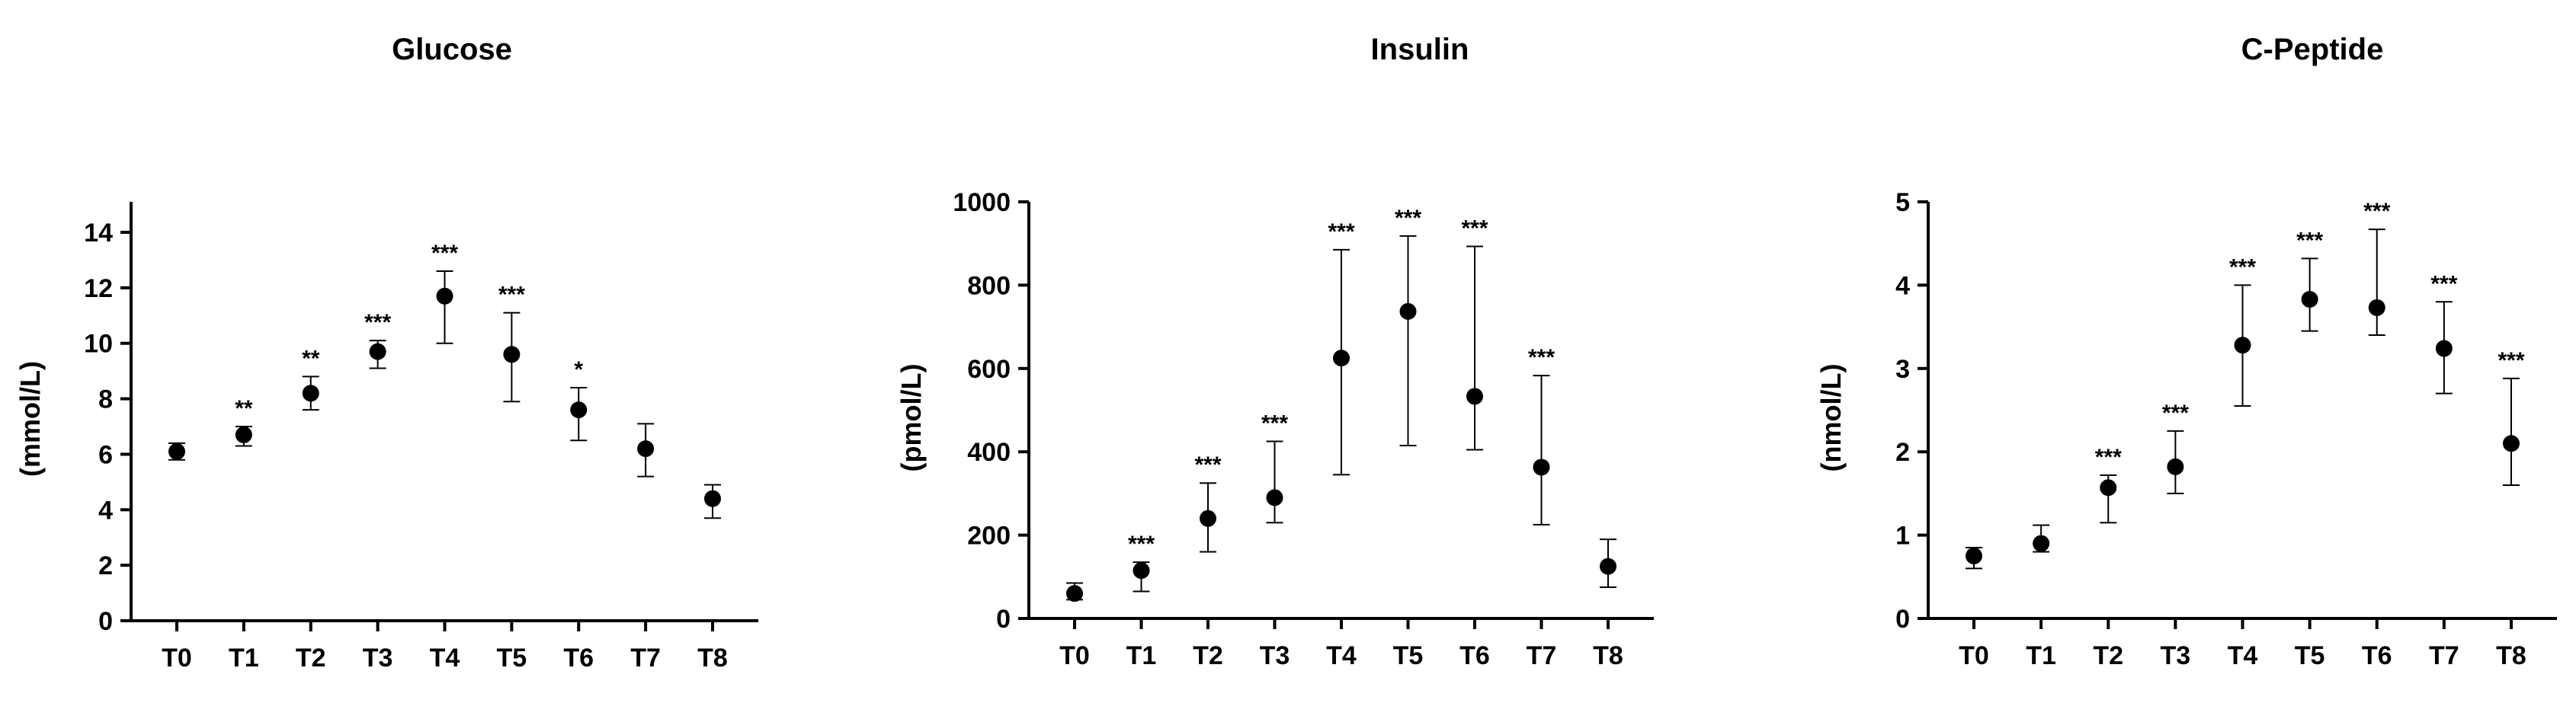  What do you see at coordinates (1902, 536) in the screenshot?
I see `panel-3-y-tick-label: 1` at bounding box center [1902, 536].